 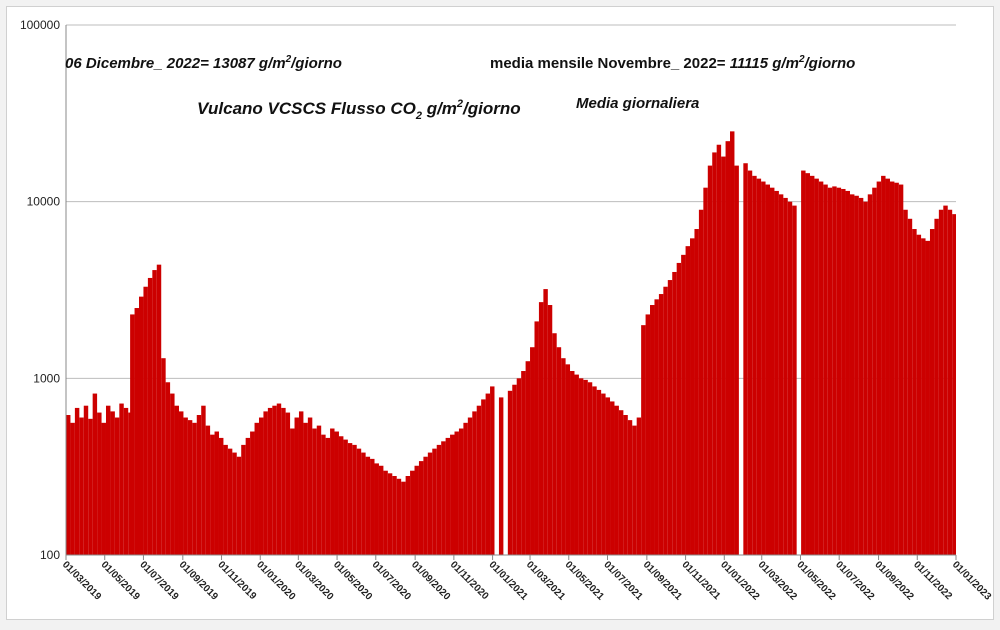 What do you see at coordinates (893, 580) in the screenshot?
I see `x-tick-label: 01/09/2022` at bounding box center [893, 580].